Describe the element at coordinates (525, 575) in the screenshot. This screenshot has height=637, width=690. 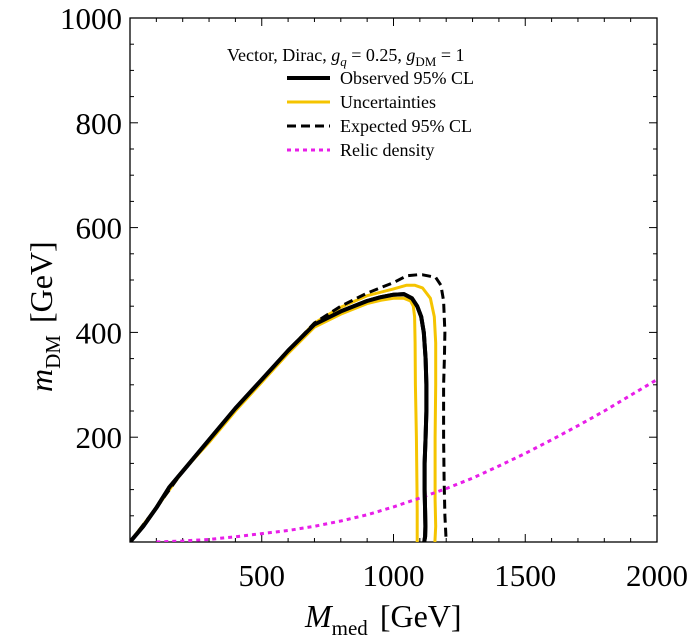
I see `x-tick-label: 1500` at that location.